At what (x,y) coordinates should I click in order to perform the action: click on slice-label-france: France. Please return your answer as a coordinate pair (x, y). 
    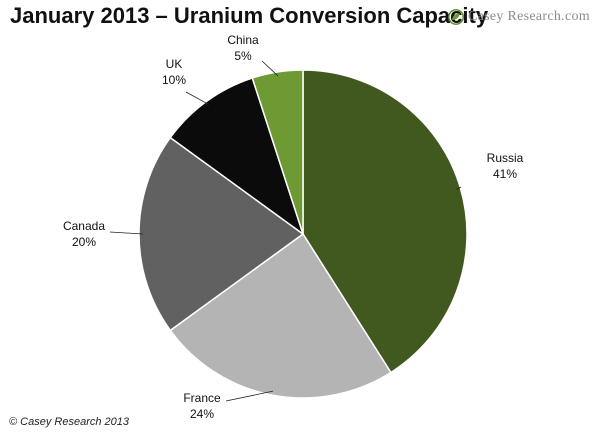
    Looking at the image, I should click on (202, 398).